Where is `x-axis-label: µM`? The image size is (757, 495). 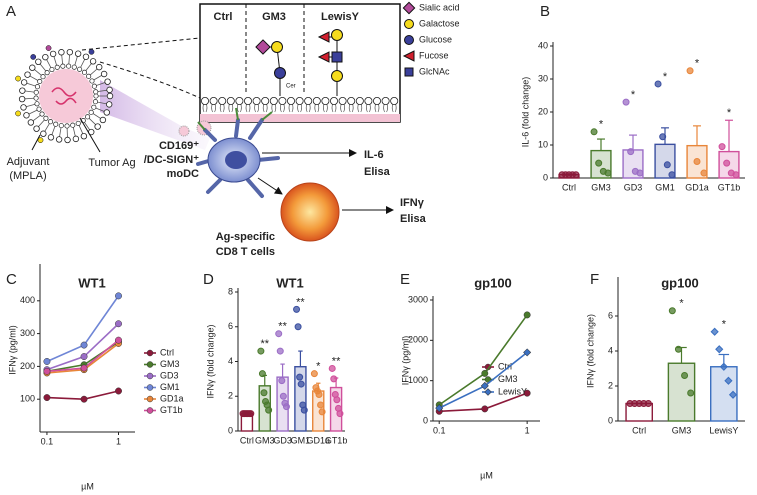
x-axis-label: µM is located at coordinates (87, 486).